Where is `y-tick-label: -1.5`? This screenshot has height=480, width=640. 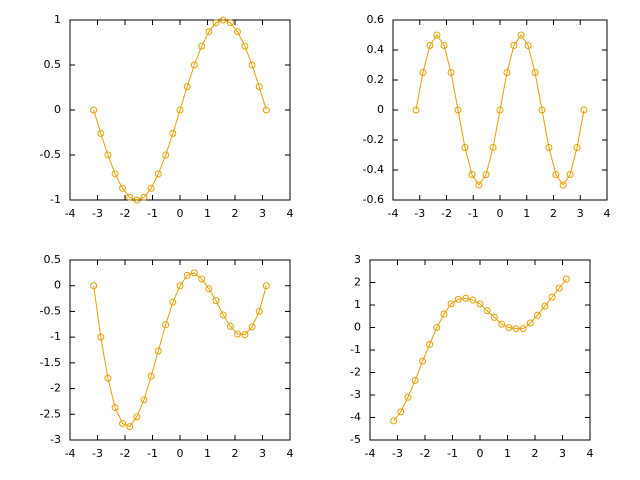 y-tick-label: -1.5 is located at coordinates (50, 362).